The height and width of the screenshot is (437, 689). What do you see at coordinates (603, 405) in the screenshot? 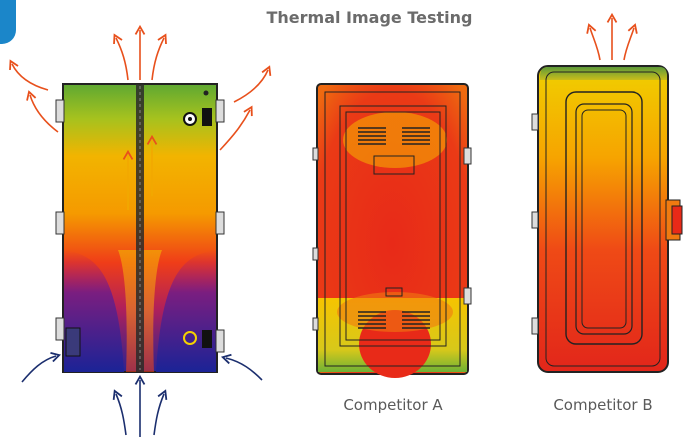
I see `caption-competitor-b: Competitor B` at bounding box center [603, 405].